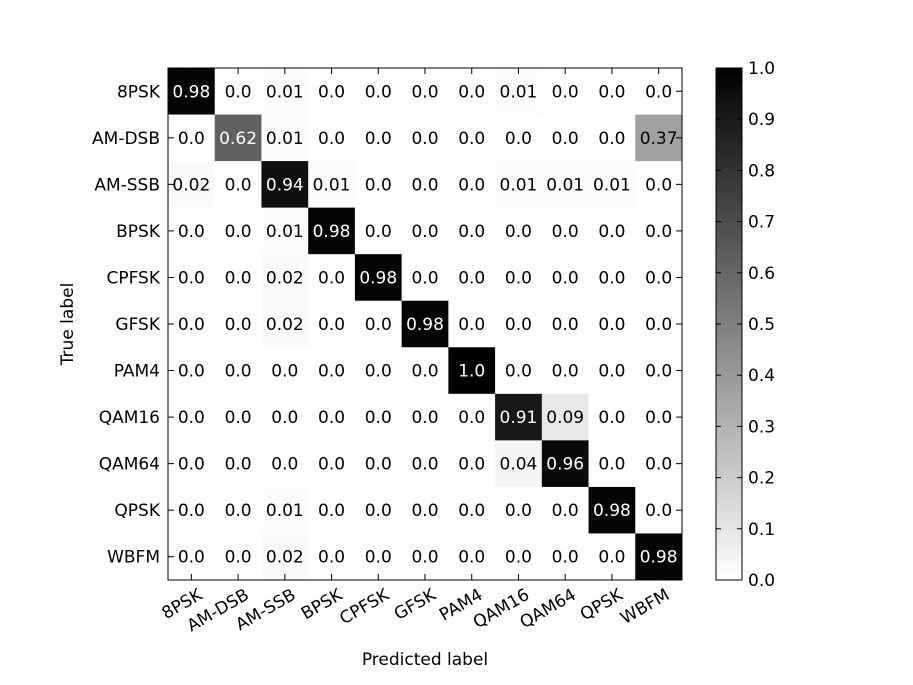 This screenshot has height=685, width=913. I want to click on y-tick-label: BPSK, so click(138, 232).